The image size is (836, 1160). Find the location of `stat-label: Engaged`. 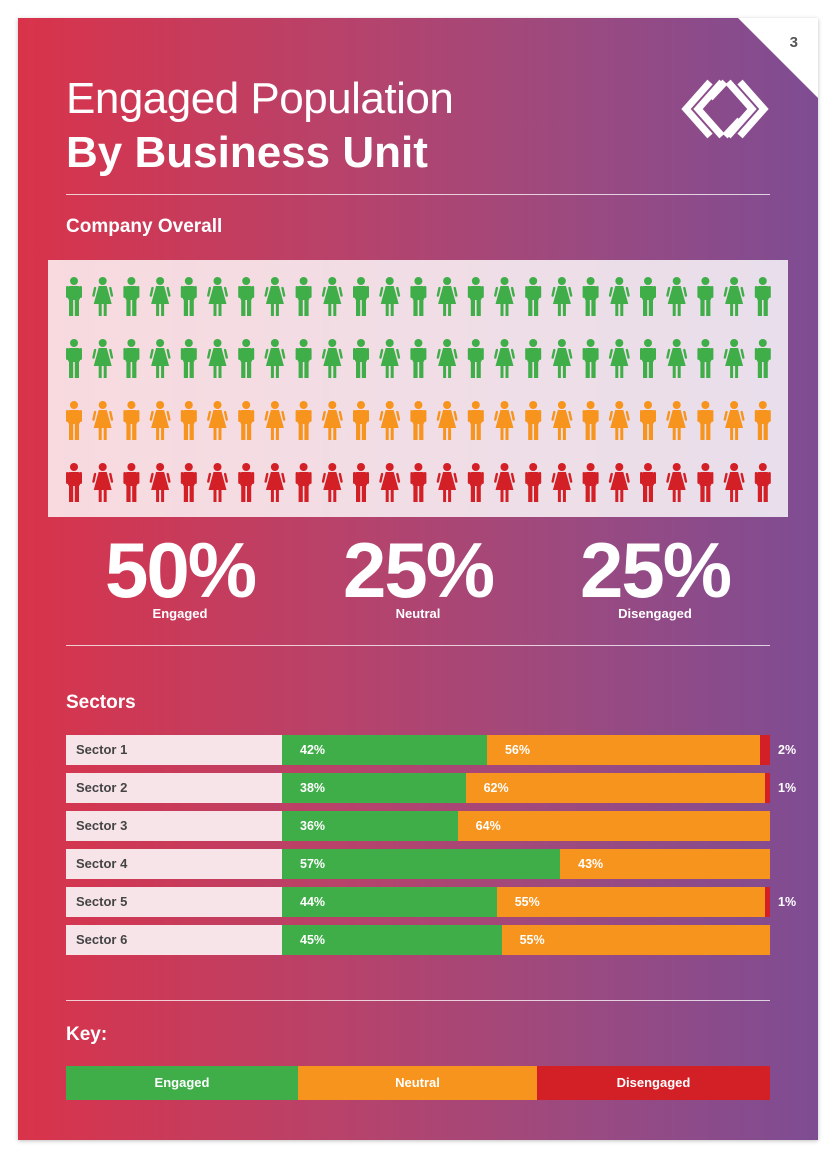

stat-label: Engaged is located at coordinates (180, 613).